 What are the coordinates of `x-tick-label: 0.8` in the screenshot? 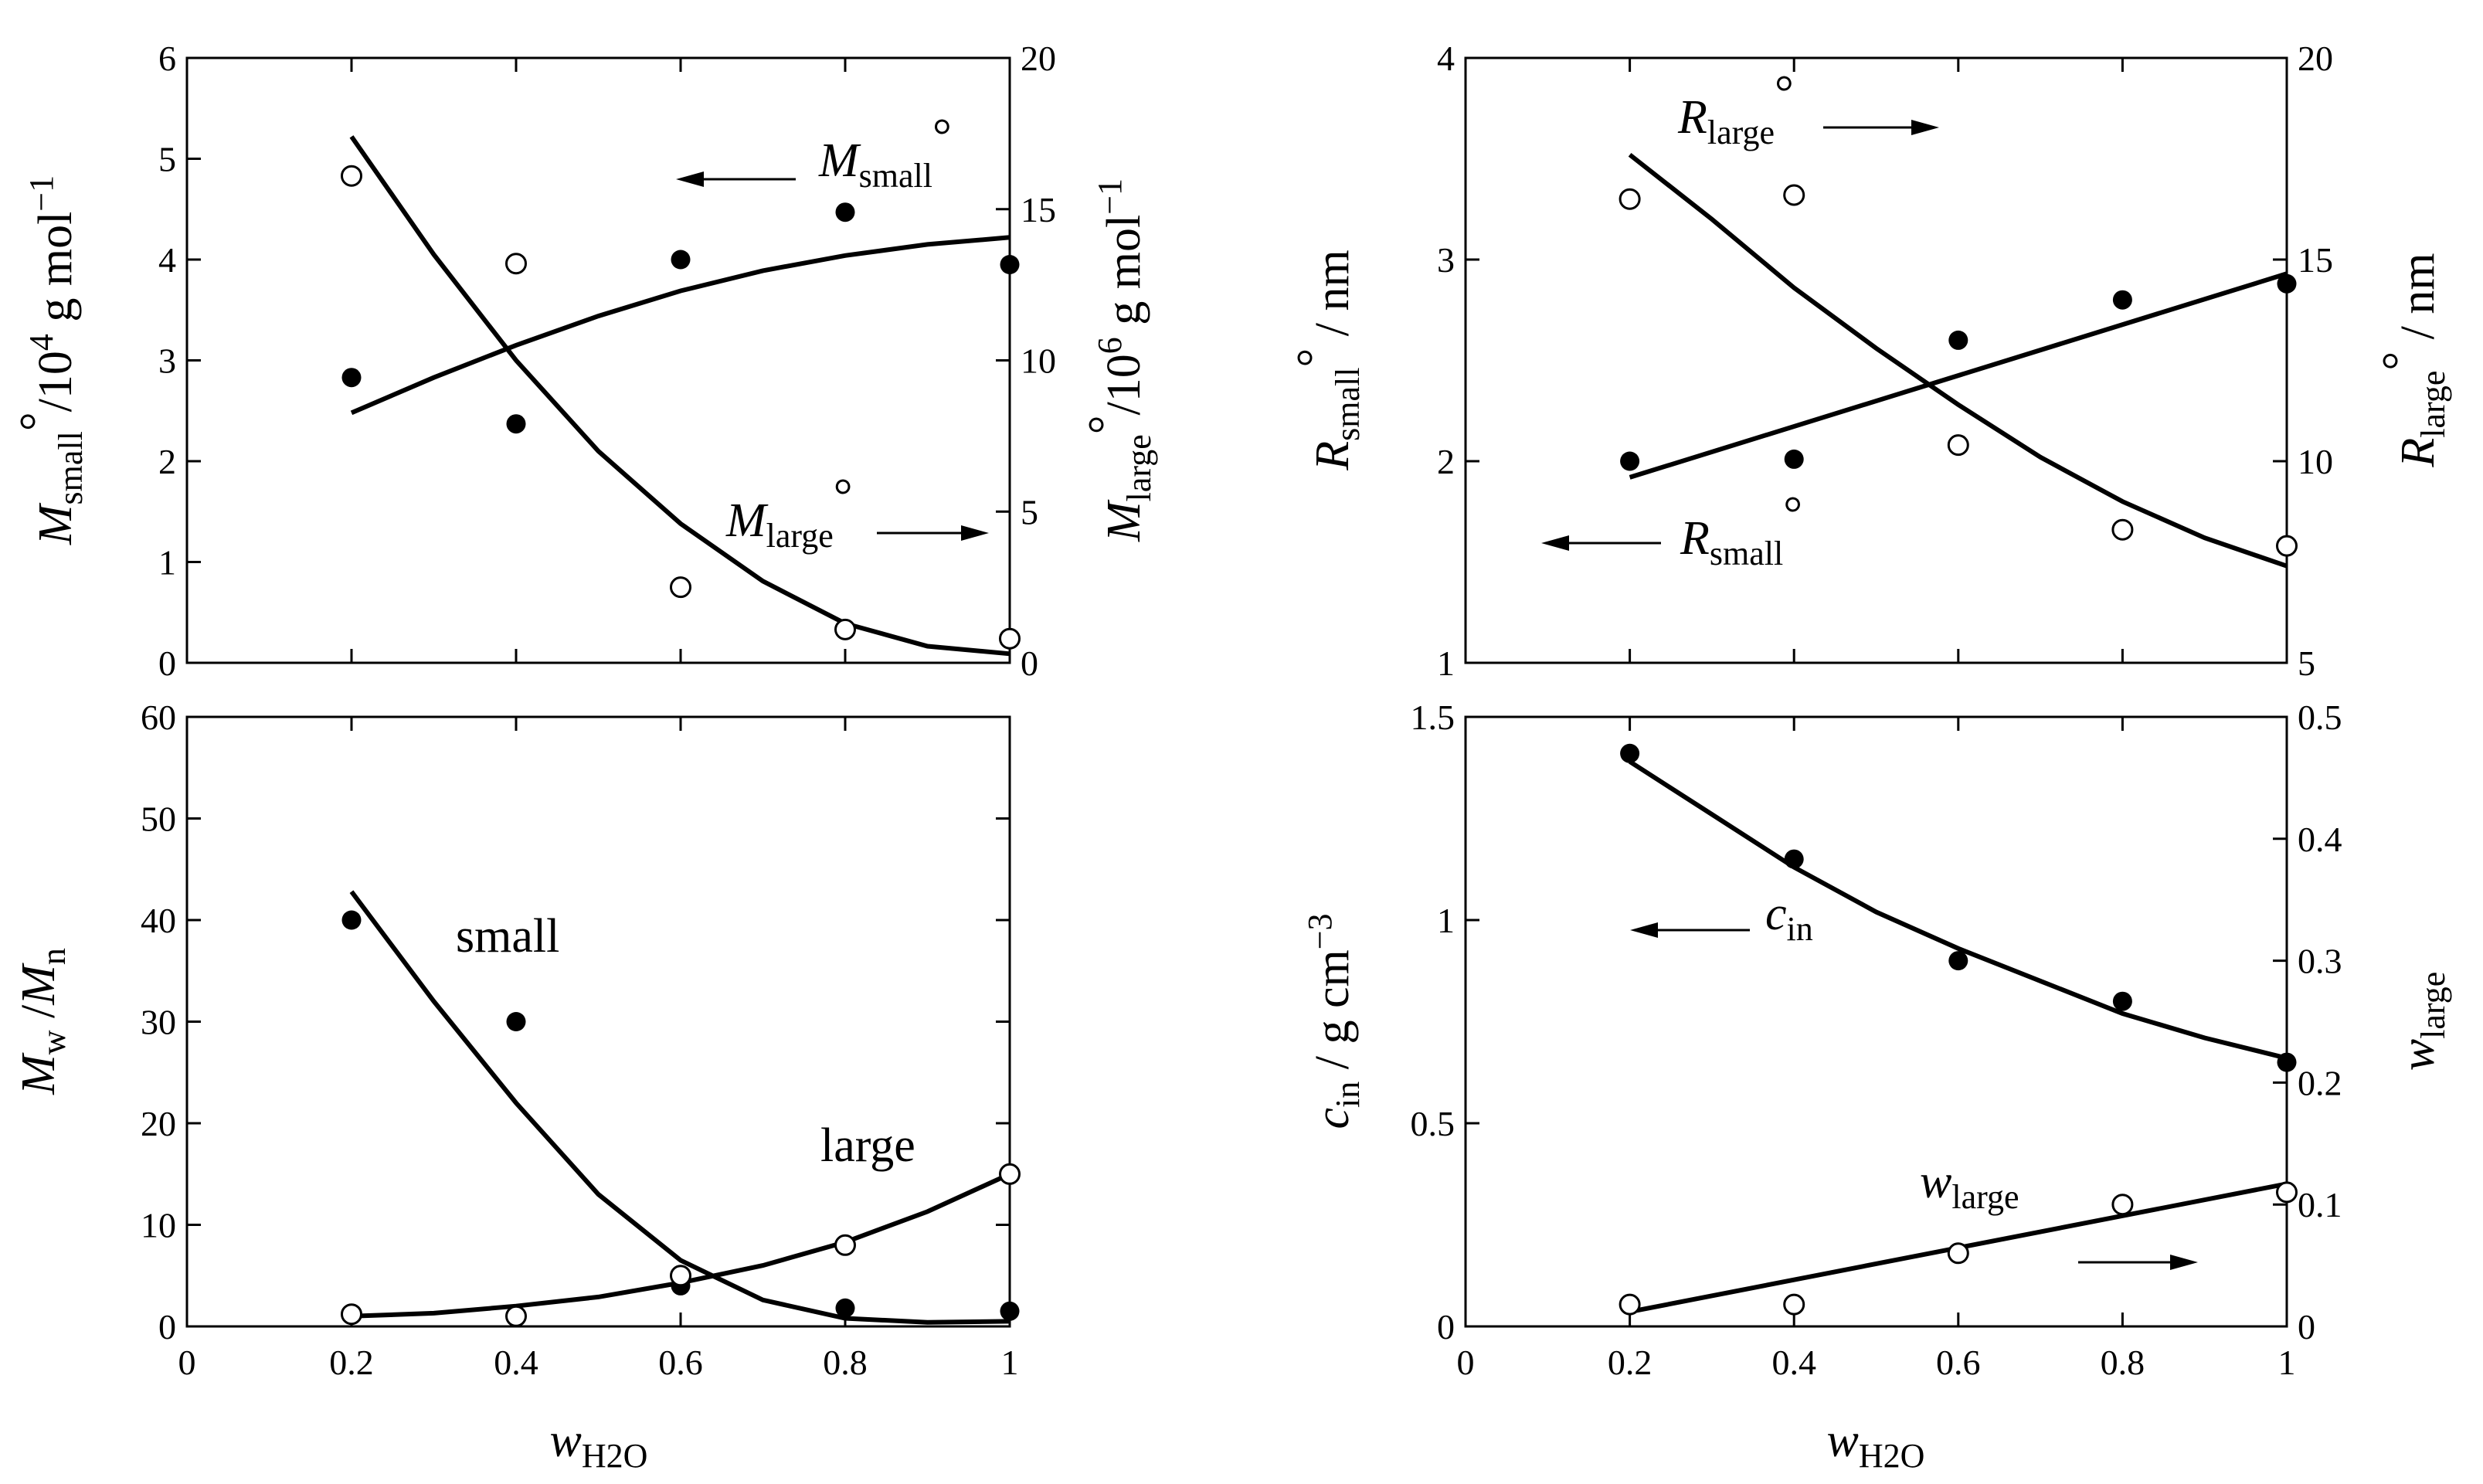 It's located at (845, 1362).